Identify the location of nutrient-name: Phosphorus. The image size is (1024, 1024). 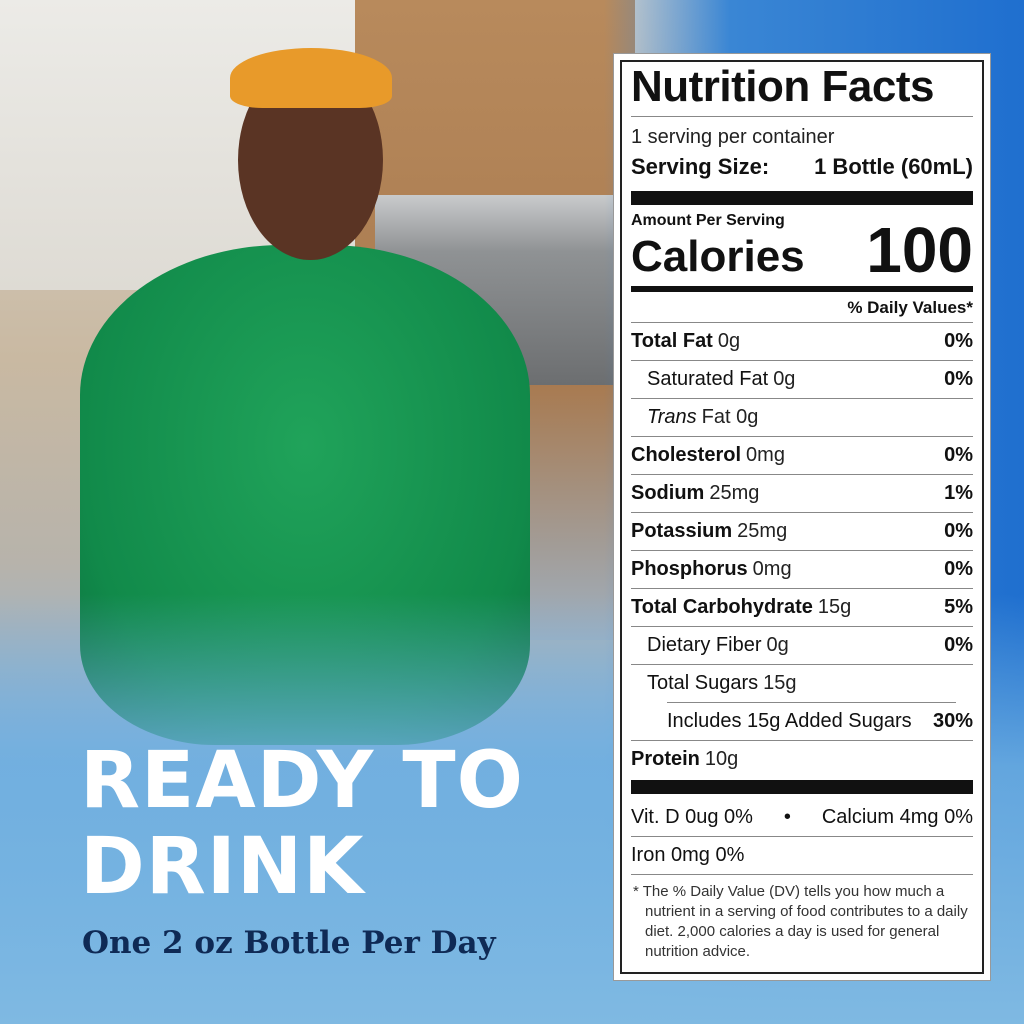
(689, 568).